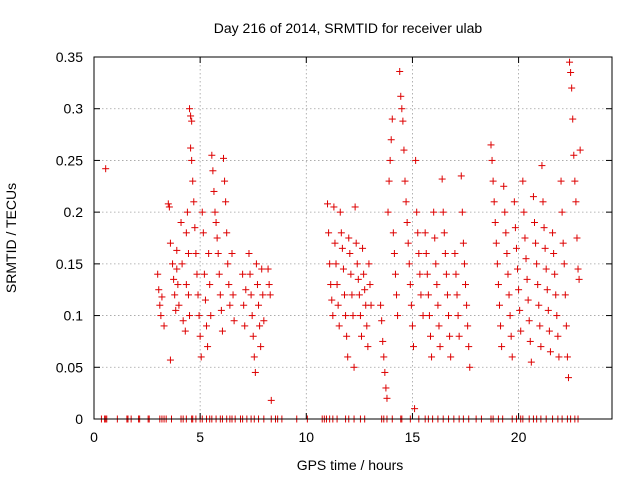 The image size is (640, 480). I want to click on y-tick-label: 0.05, so click(69, 367).